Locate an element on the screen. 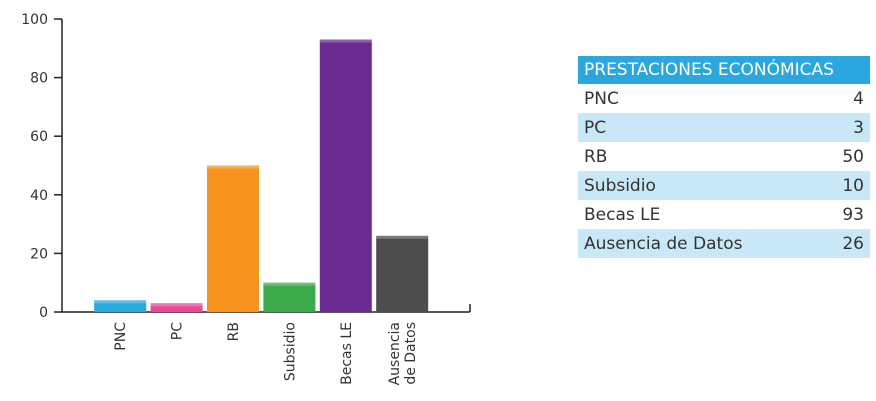  row-value: 10 is located at coordinates (845, 185).